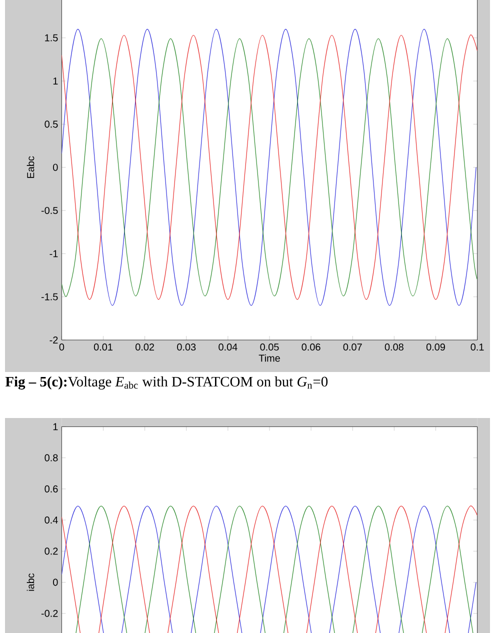 The image size is (497, 633). Describe the element at coordinates (166, 383) in the screenshot. I see `text: Fig – 5(c):Voltage E$_{abc}$ with D-STATCOM on but G$_{n}$=0` at that location.